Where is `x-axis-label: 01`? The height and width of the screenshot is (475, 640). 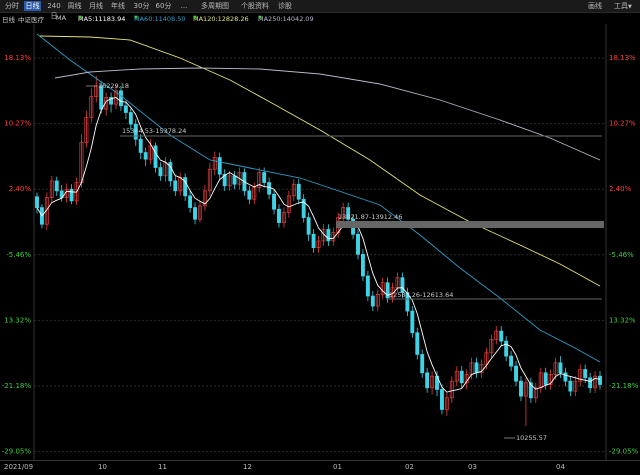 x-axis-label: 01 is located at coordinates (337, 467).